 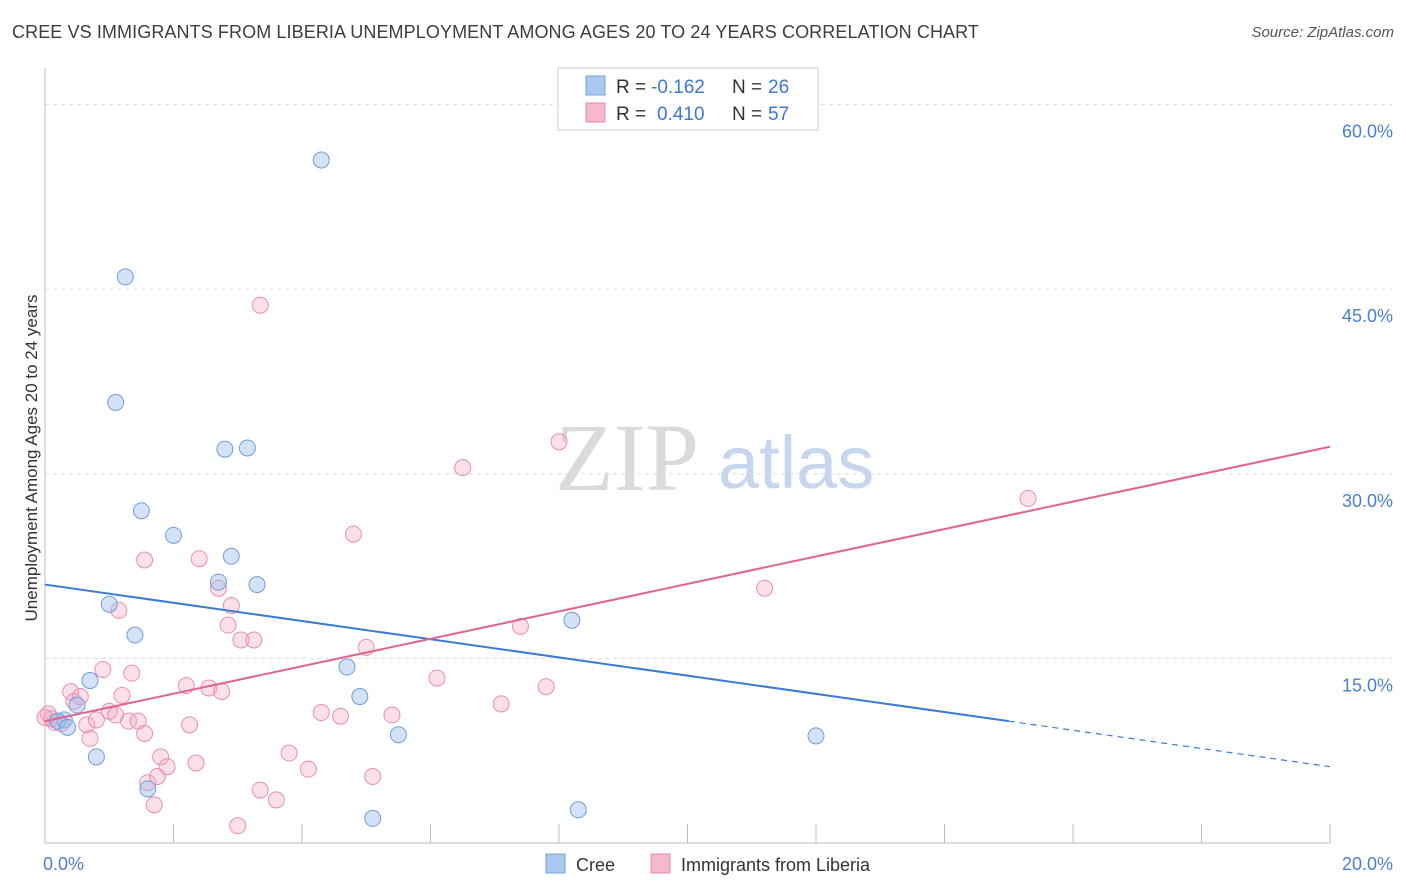 I want to click on legend-label-liberia: Immigrants from Liberia, so click(x=776, y=865).